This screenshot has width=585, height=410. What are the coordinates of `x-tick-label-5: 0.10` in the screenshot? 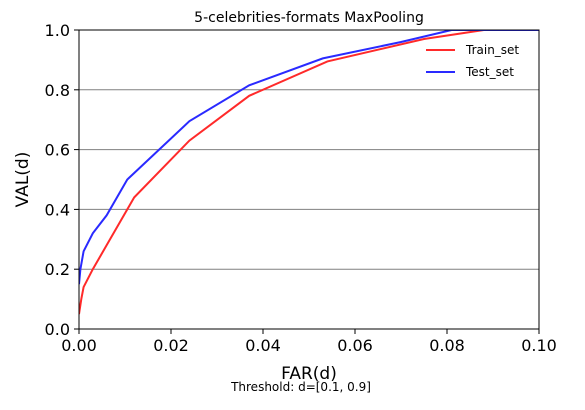 It's located at (539, 345).